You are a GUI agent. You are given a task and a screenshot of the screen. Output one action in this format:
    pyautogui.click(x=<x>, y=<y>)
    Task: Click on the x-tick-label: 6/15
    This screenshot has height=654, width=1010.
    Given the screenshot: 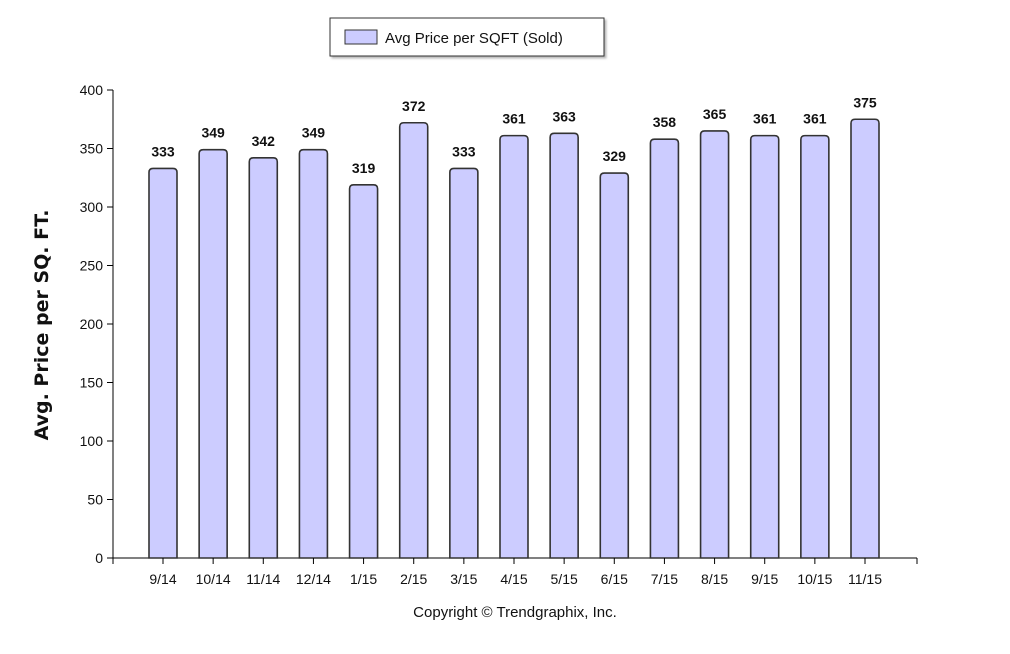 What is the action you would take?
    pyautogui.click(x=614, y=579)
    